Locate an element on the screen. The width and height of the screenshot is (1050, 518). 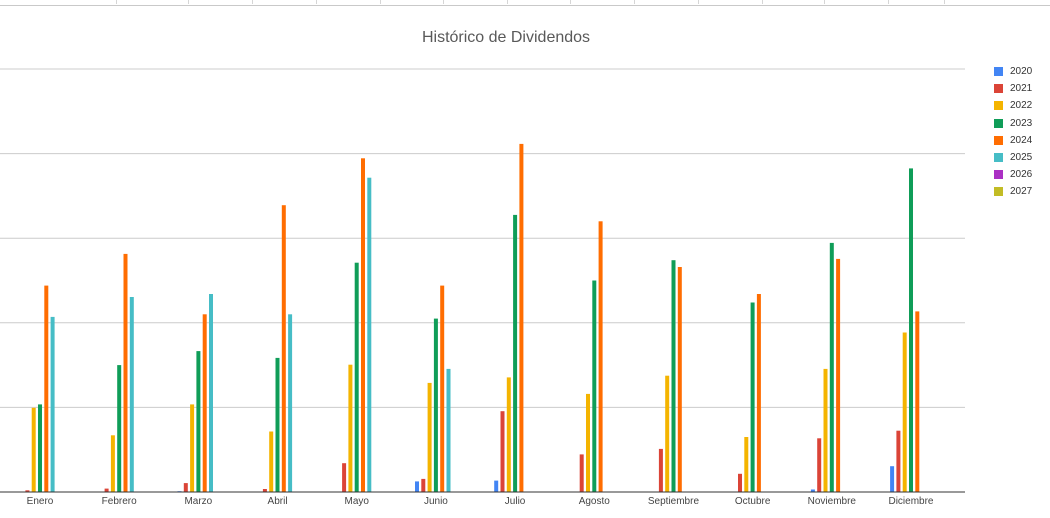
bar-2022-junio is located at coordinates (429, 437).